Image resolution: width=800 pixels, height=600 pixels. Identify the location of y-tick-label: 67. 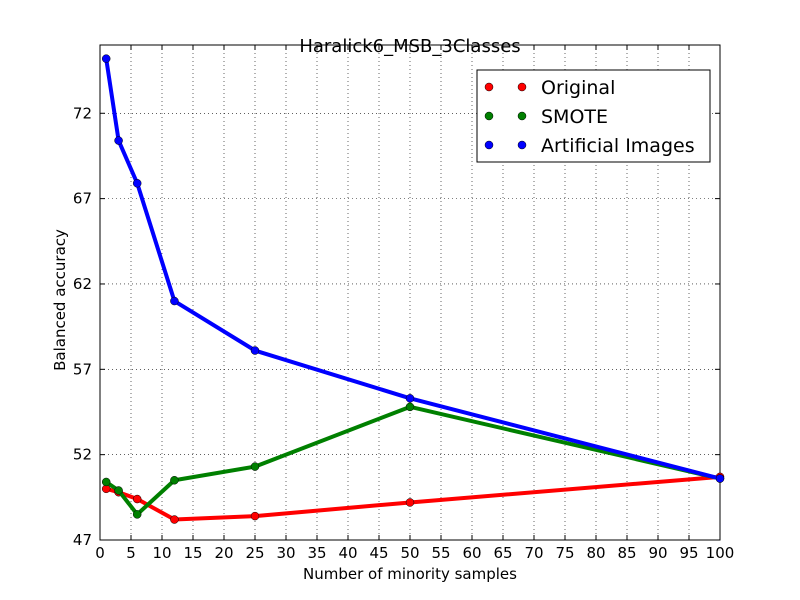
(82, 199).